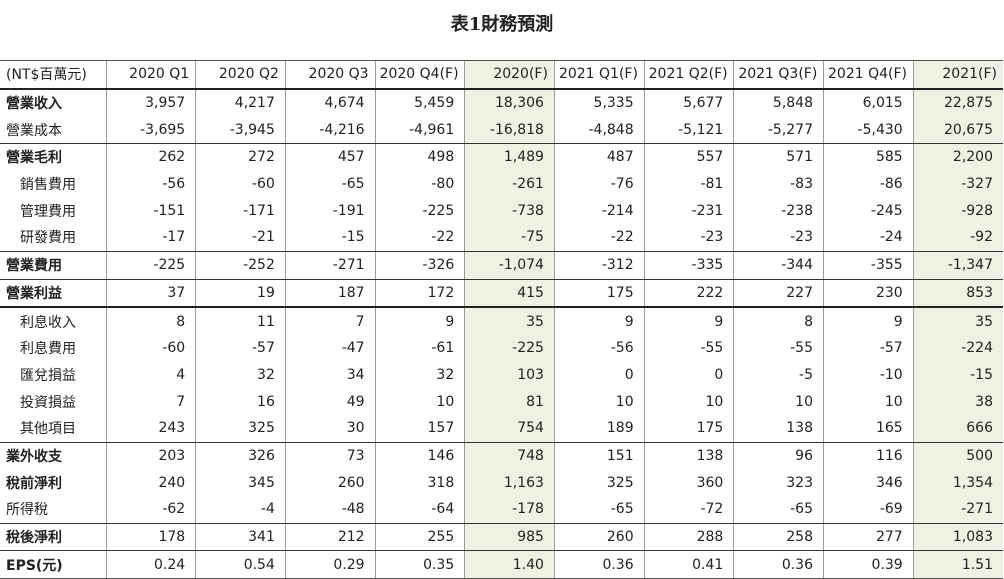 The image size is (1004, 579). Describe the element at coordinates (868, 74) in the screenshot. I see `column-header-2021-q4f: 2021 Q4(F)` at that location.